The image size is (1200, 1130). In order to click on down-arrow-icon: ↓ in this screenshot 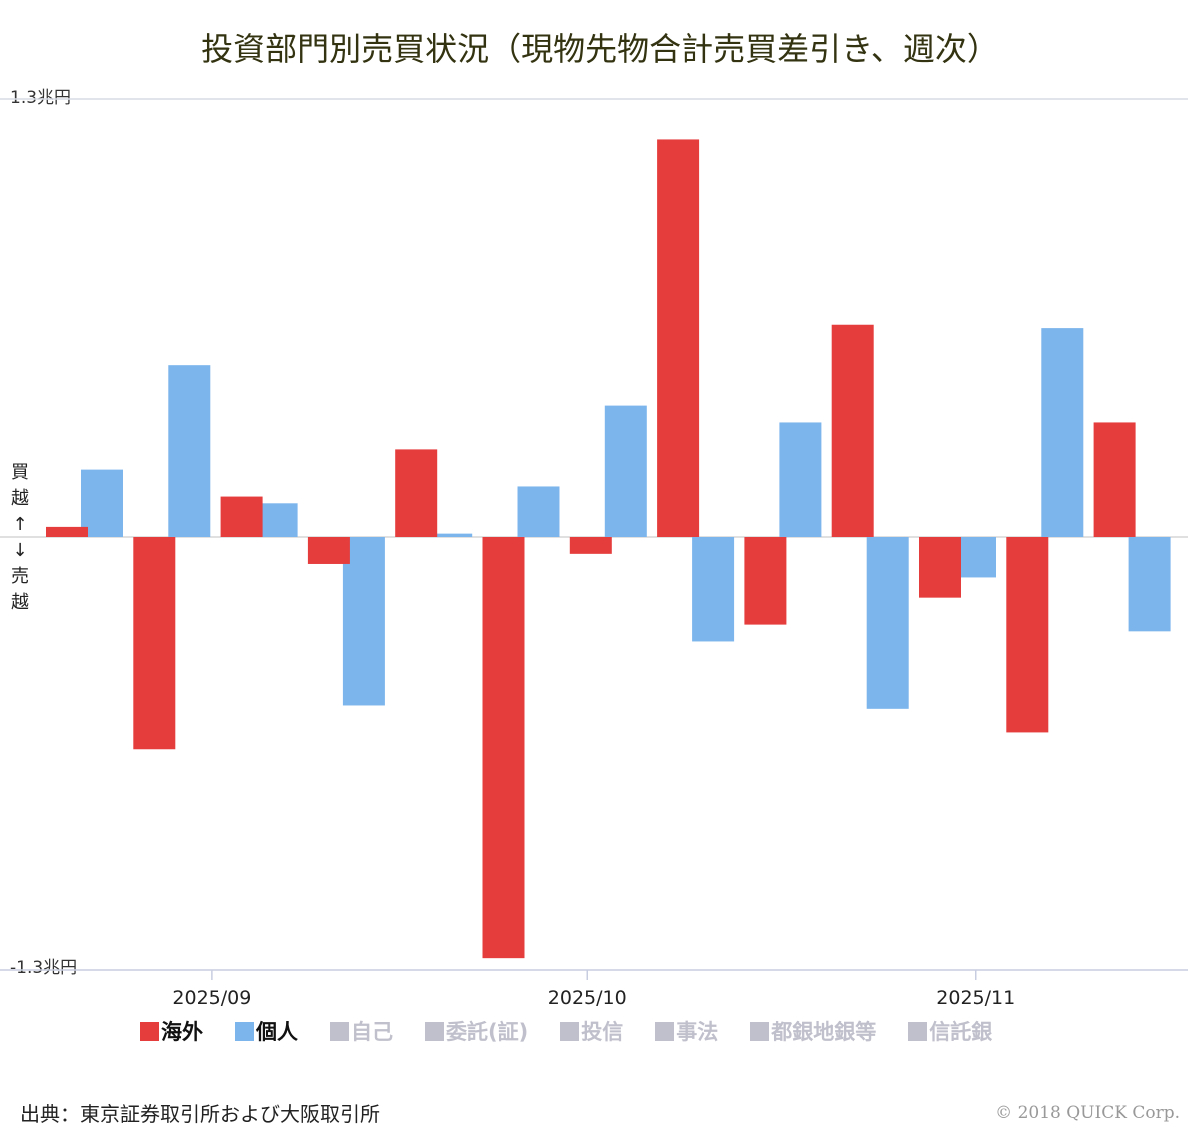, I will do `click(20, 550)`.